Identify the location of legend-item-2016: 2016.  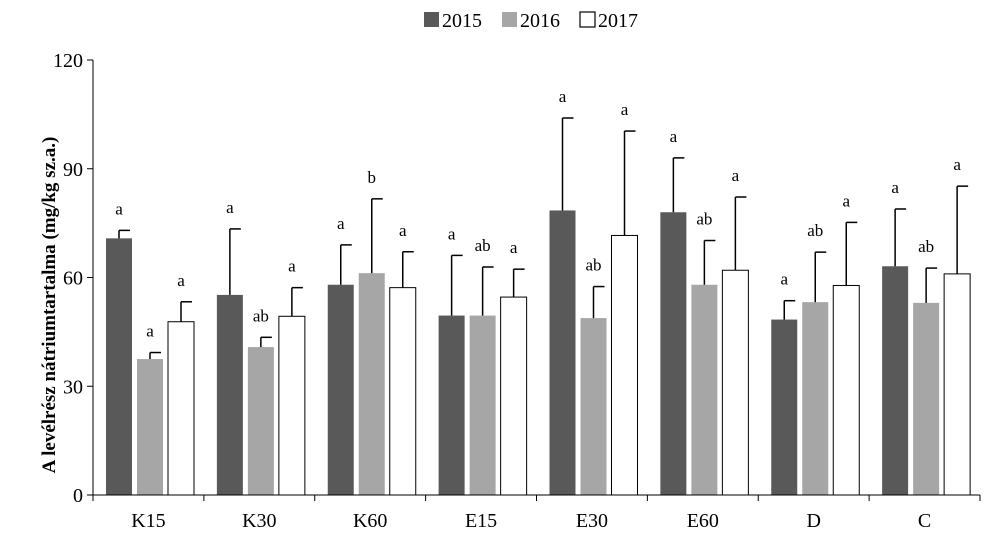
(531, 21).